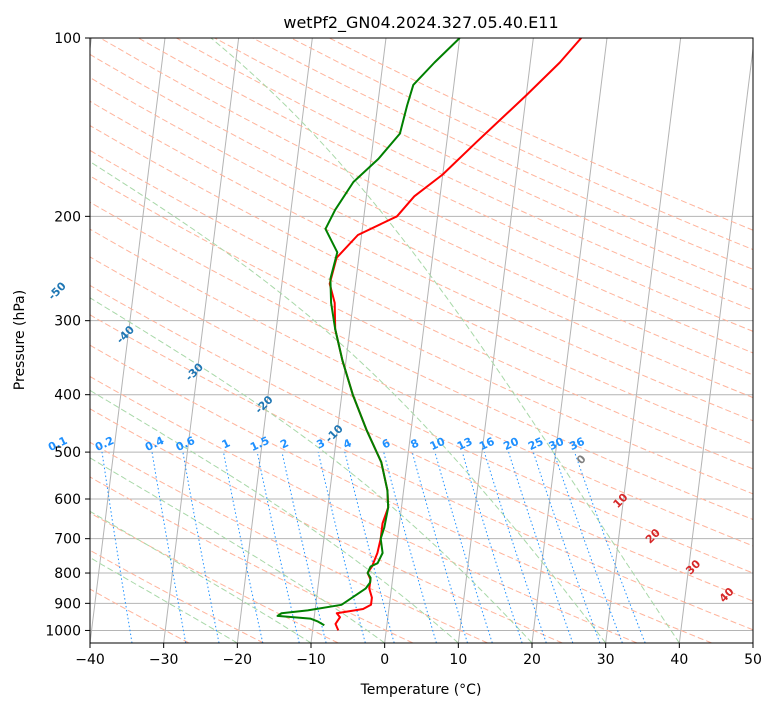  What do you see at coordinates (63, 631) in the screenshot?
I see `y-tick-label: 1000` at bounding box center [63, 631].